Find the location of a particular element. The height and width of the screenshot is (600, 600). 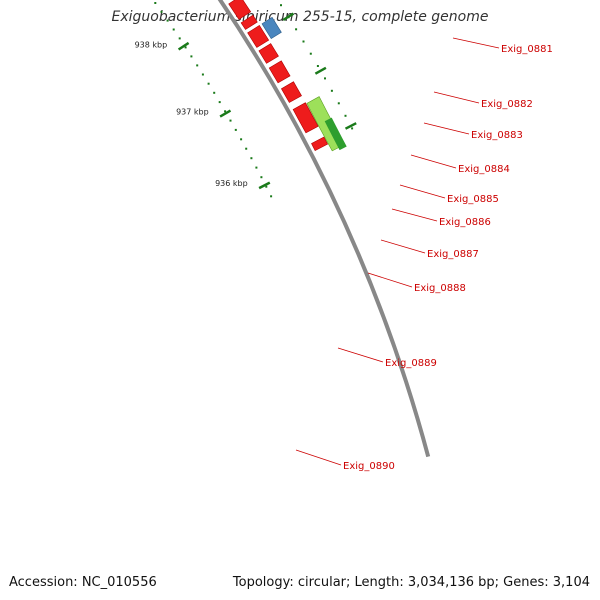

gene-exig-0887-reverse is located at coordinates (271, 28).